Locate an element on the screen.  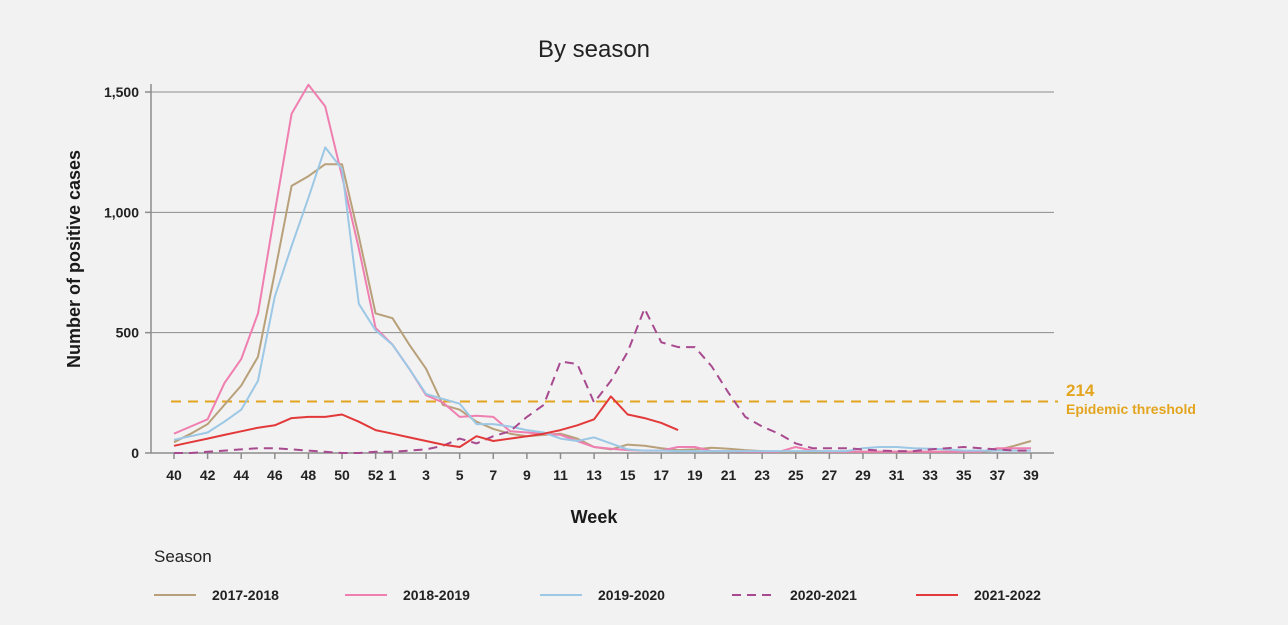
x-tick-label: 9 is located at coordinates (527, 475).